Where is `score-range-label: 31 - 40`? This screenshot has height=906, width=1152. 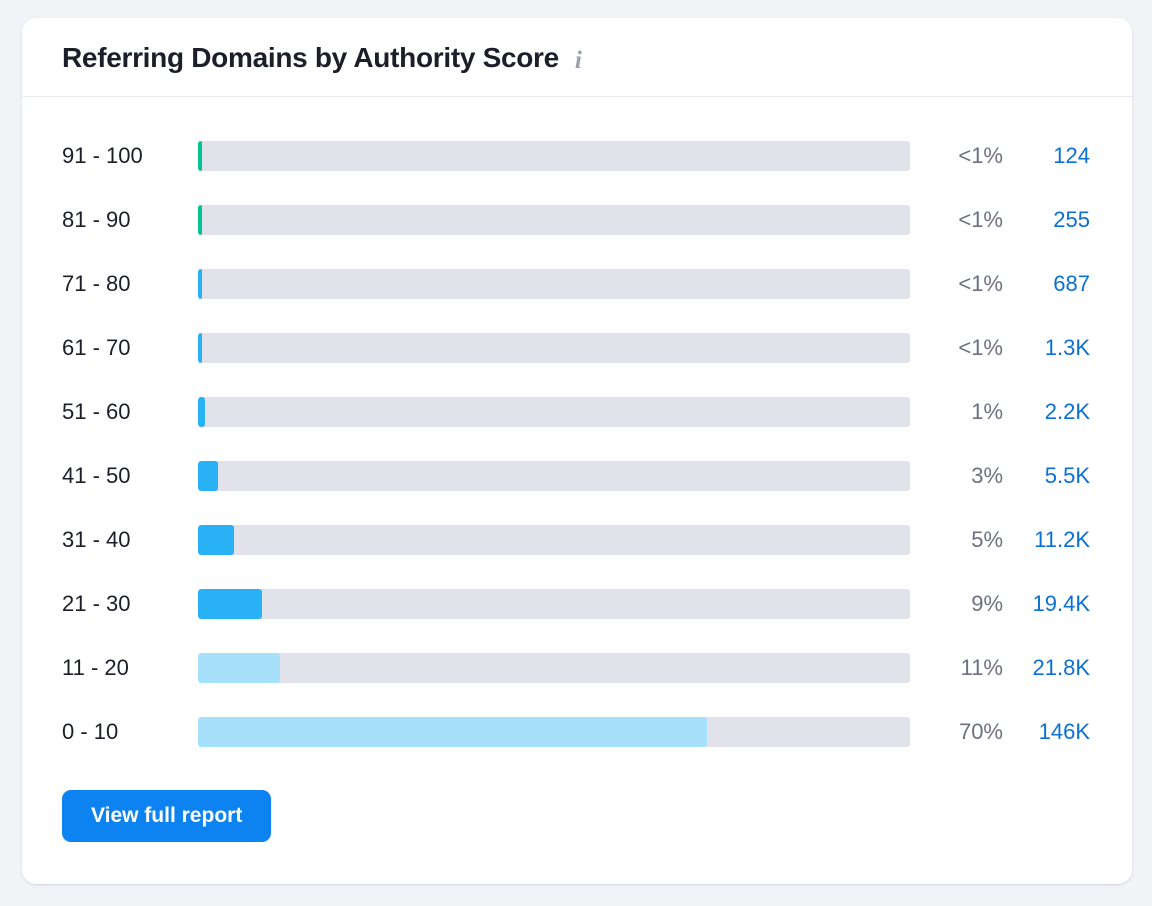 score-range-label: 31 - 40 is located at coordinates (96, 539).